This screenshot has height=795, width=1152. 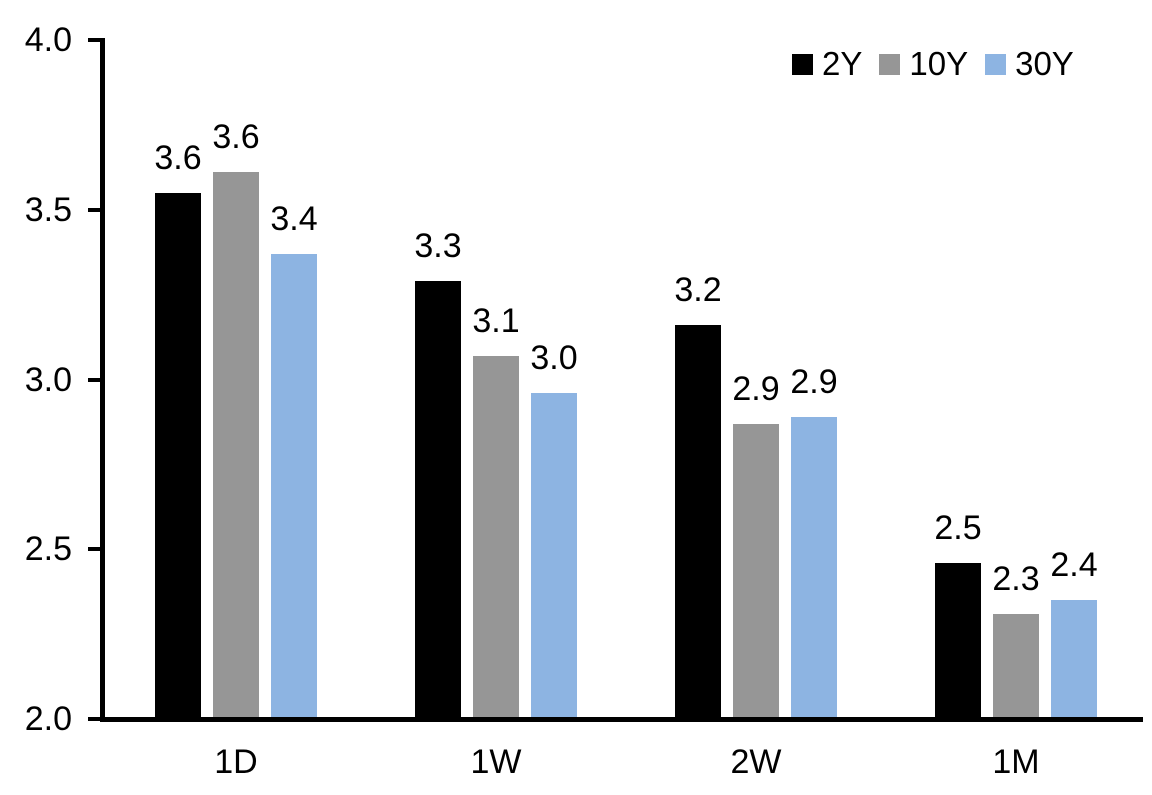 I want to click on y-tick-label-3.5: 3.5, so click(x=48, y=210).